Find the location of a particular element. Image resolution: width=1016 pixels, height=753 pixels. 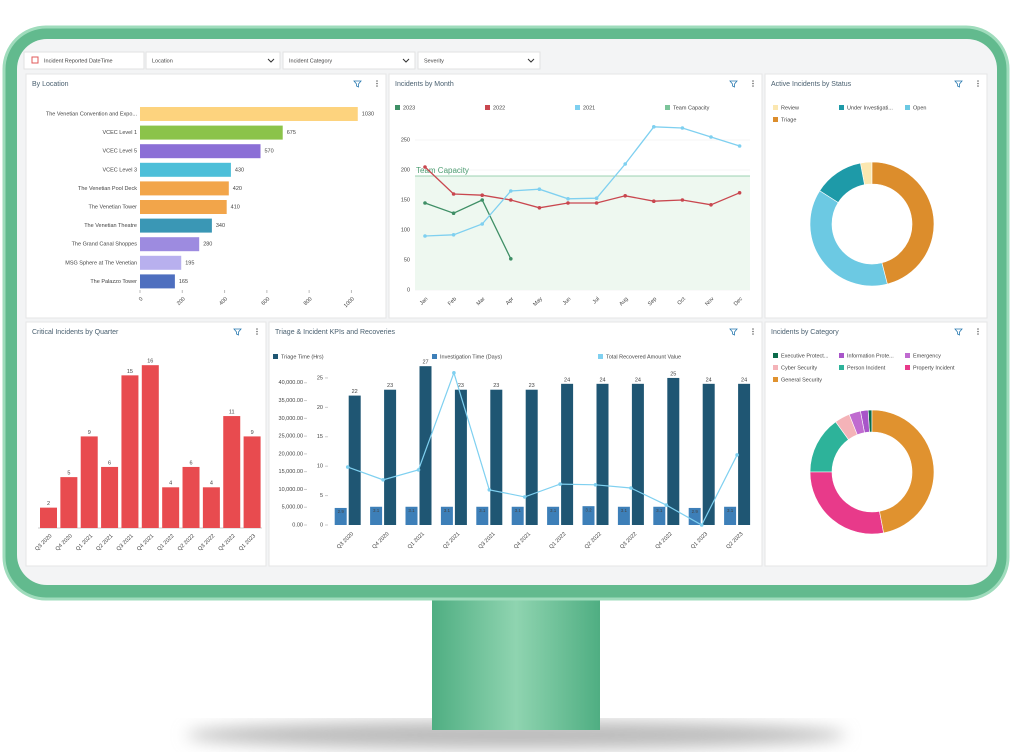

x-tick-label: Mar is located at coordinates (481, 301).